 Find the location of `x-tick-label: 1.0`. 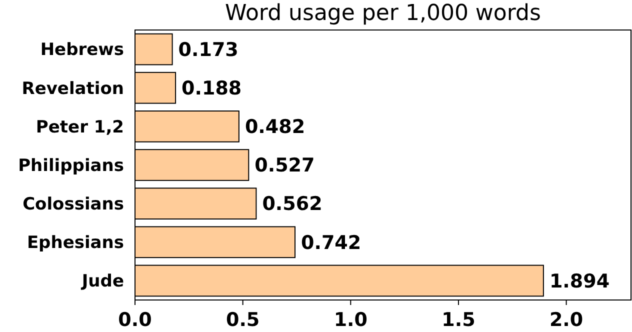

x-tick-label: 1.0 is located at coordinates (351, 320).